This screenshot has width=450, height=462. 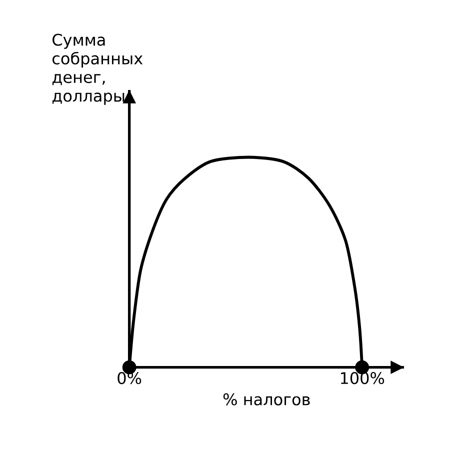 What do you see at coordinates (97, 69) in the screenshot?
I see `y-axis-title: Сумма собранных денег, доллары` at bounding box center [97, 69].